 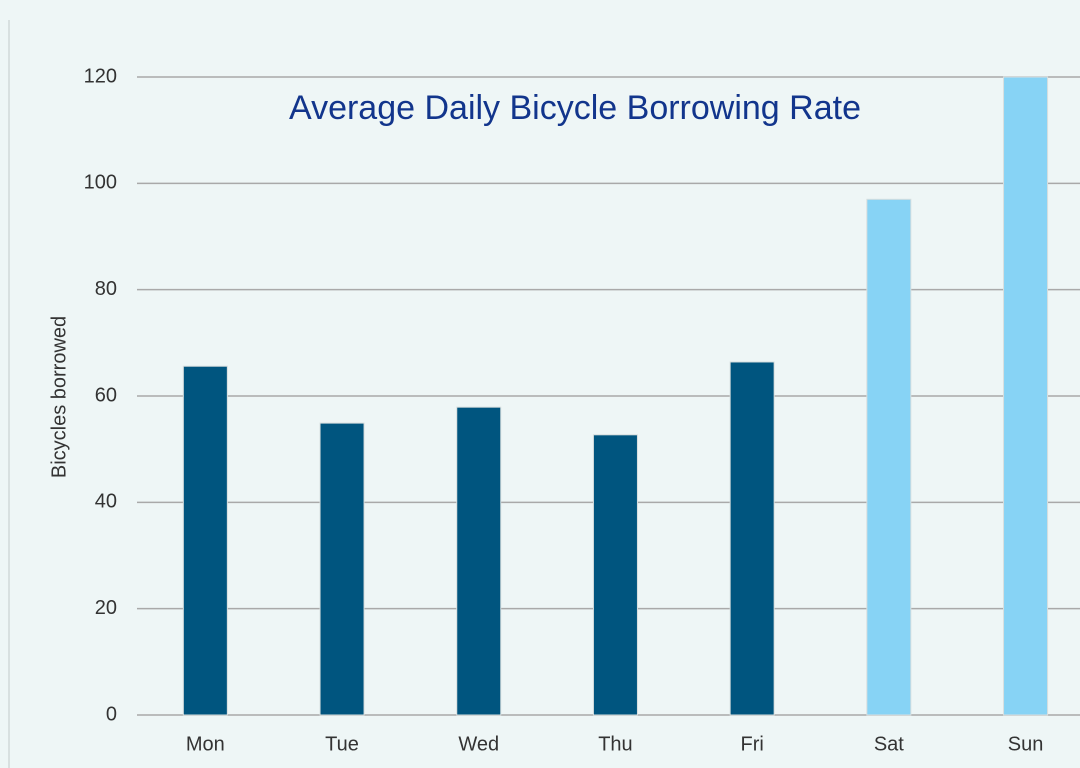 What do you see at coordinates (100, 183) in the screenshot?
I see `y-tick-label: 100` at bounding box center [100, 183].